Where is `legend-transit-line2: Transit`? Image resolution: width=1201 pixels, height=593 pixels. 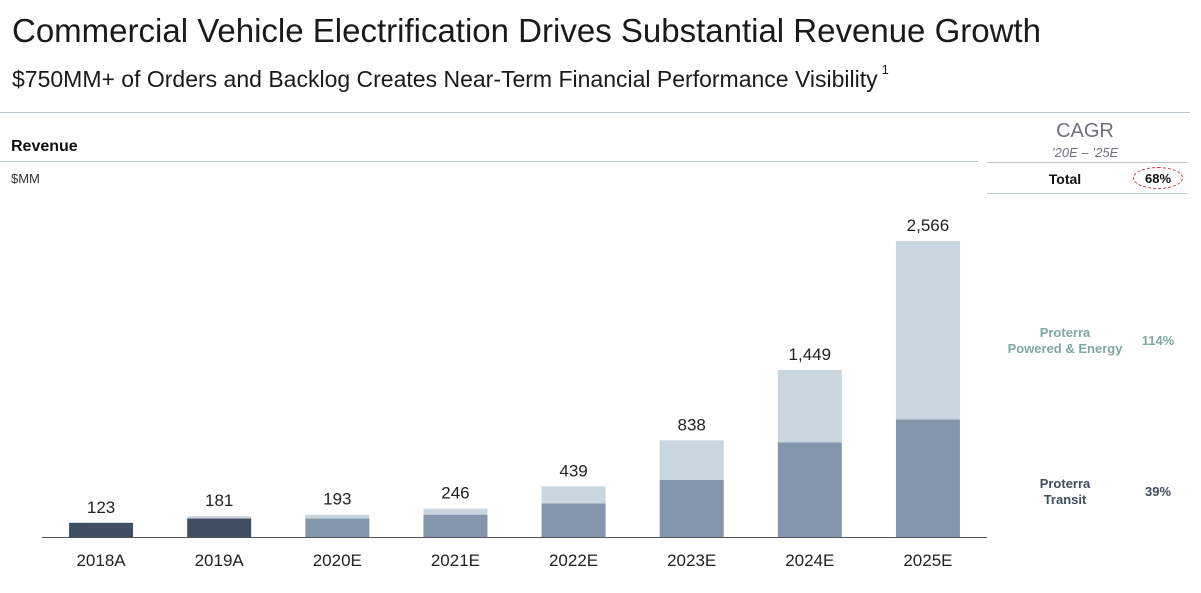
legend-transit-line2: Transit is located at coordinates (1065, 499).